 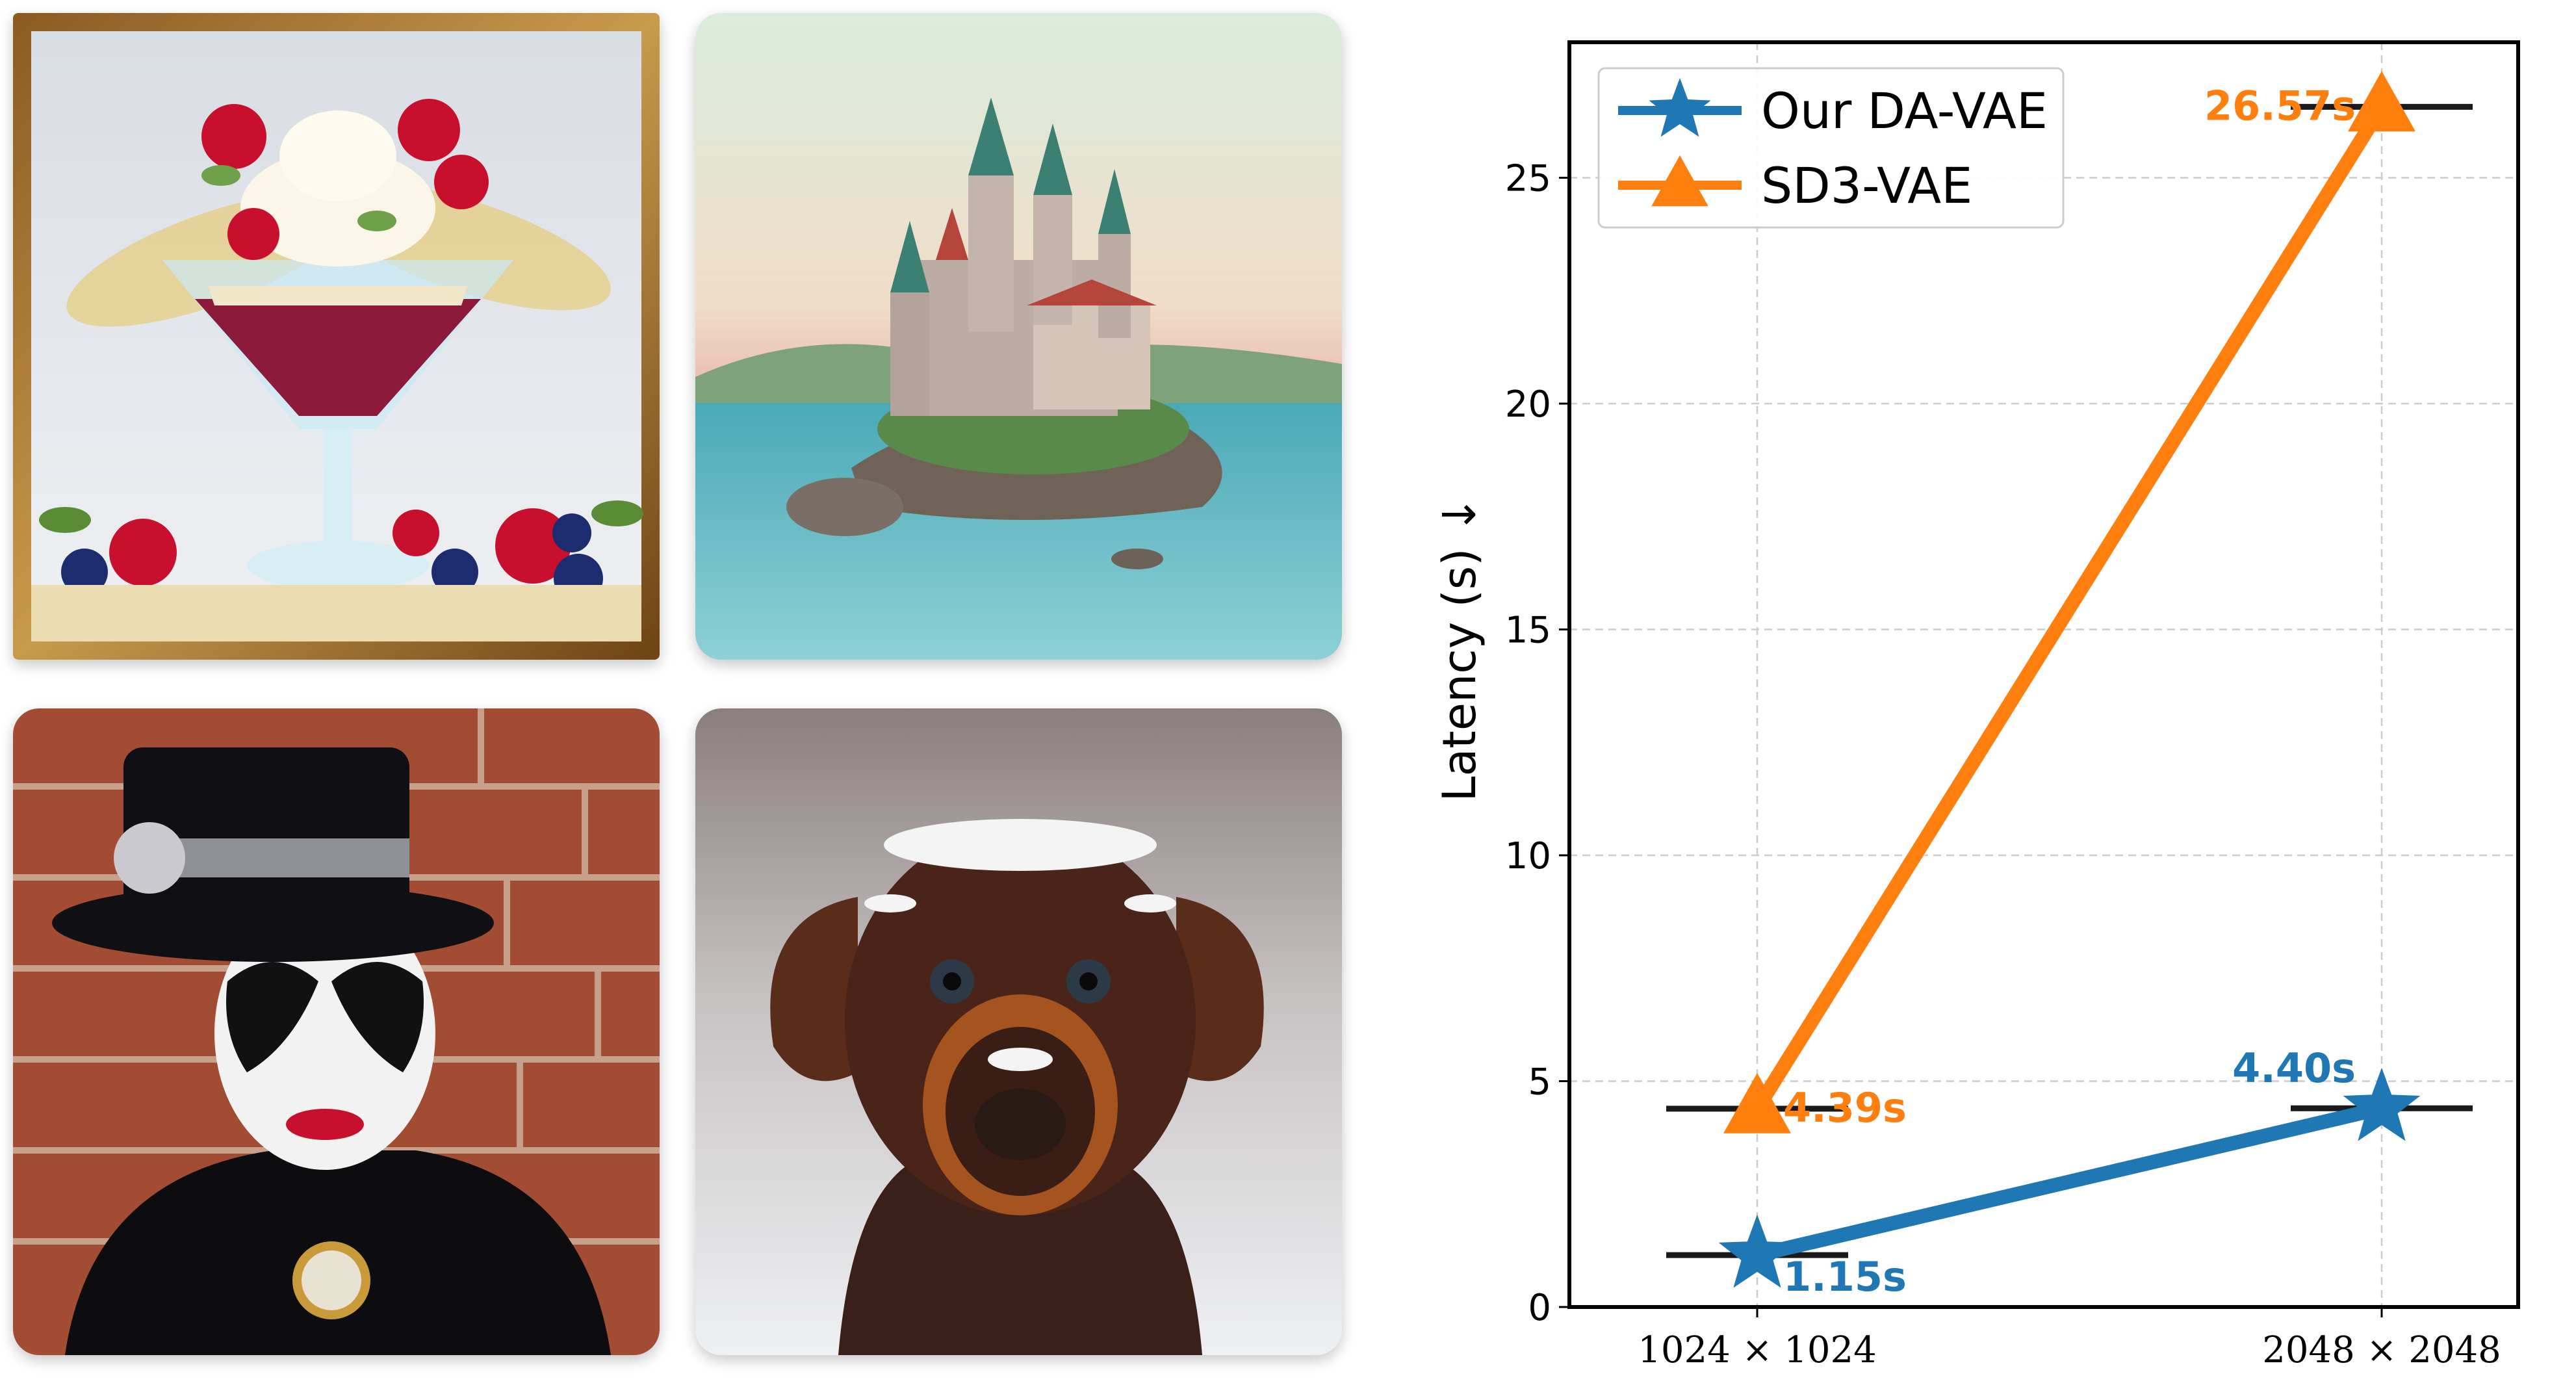 I want to click on series-line-our-da-vae, so click(x=2070, y=1182).